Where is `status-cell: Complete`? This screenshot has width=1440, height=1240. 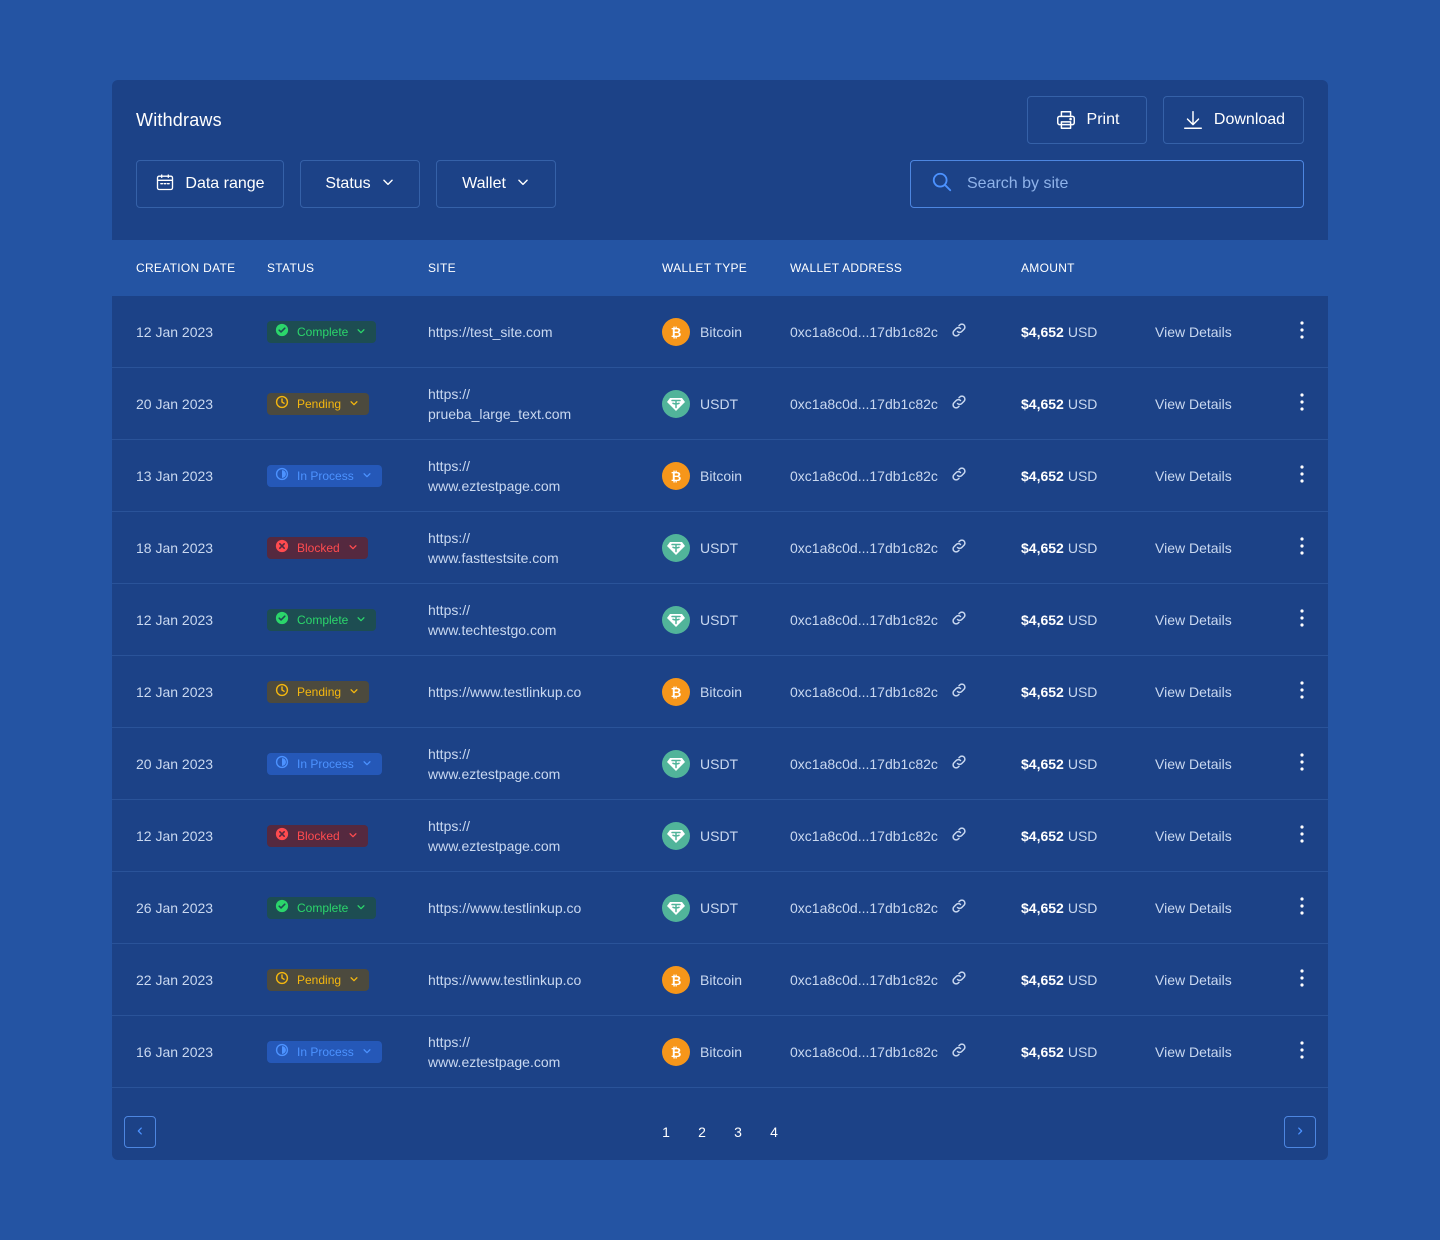 status-cell: Complete is located at coordinates (322, 331).